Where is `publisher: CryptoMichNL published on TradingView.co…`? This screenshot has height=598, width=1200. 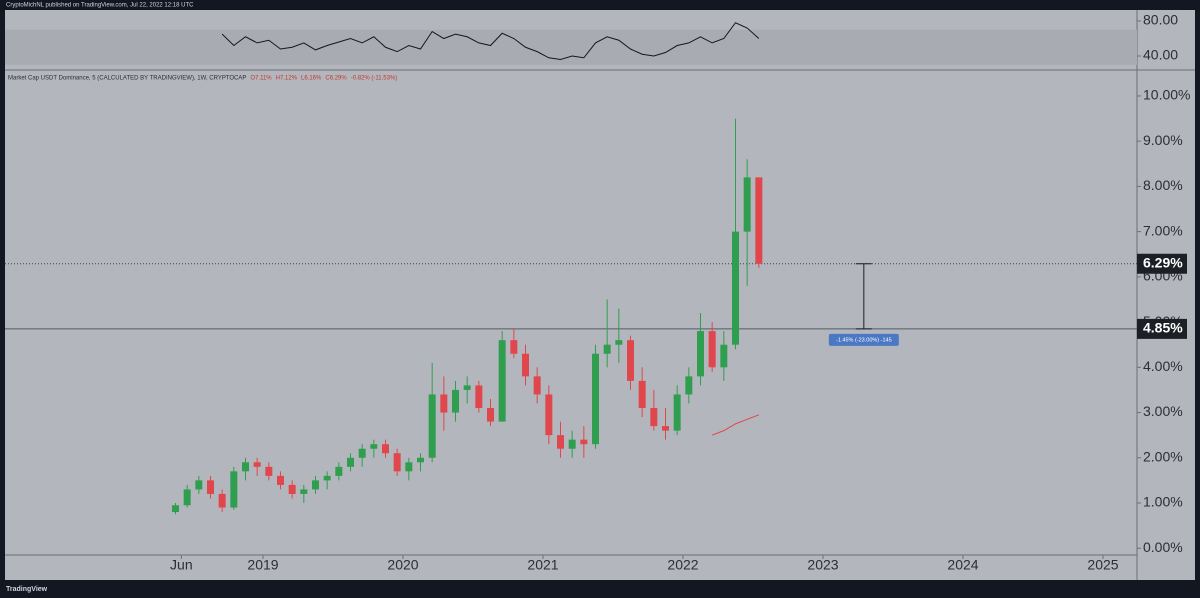 publisher: CryptoMichNL published on TradingView.co… is located at coordinates (100, 6).